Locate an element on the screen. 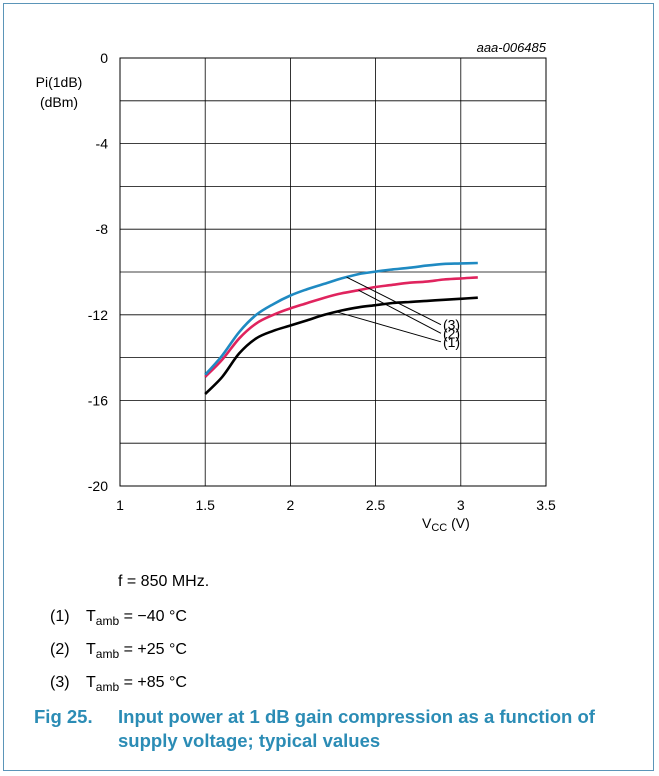  legend-item-1: (1) Tamb = −40 °C is located at coordinates (118, 618).